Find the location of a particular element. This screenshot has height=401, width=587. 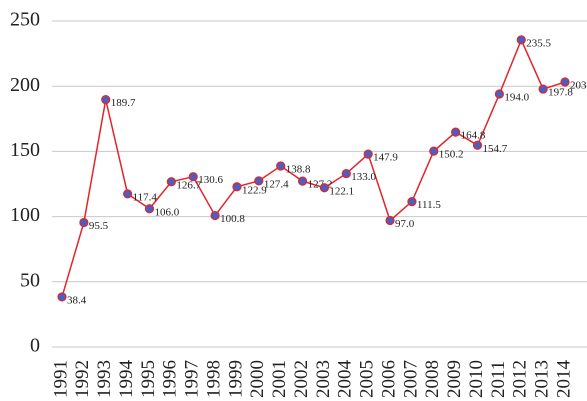

x-tick-label: 2005 is located at coordinates (367, 379).